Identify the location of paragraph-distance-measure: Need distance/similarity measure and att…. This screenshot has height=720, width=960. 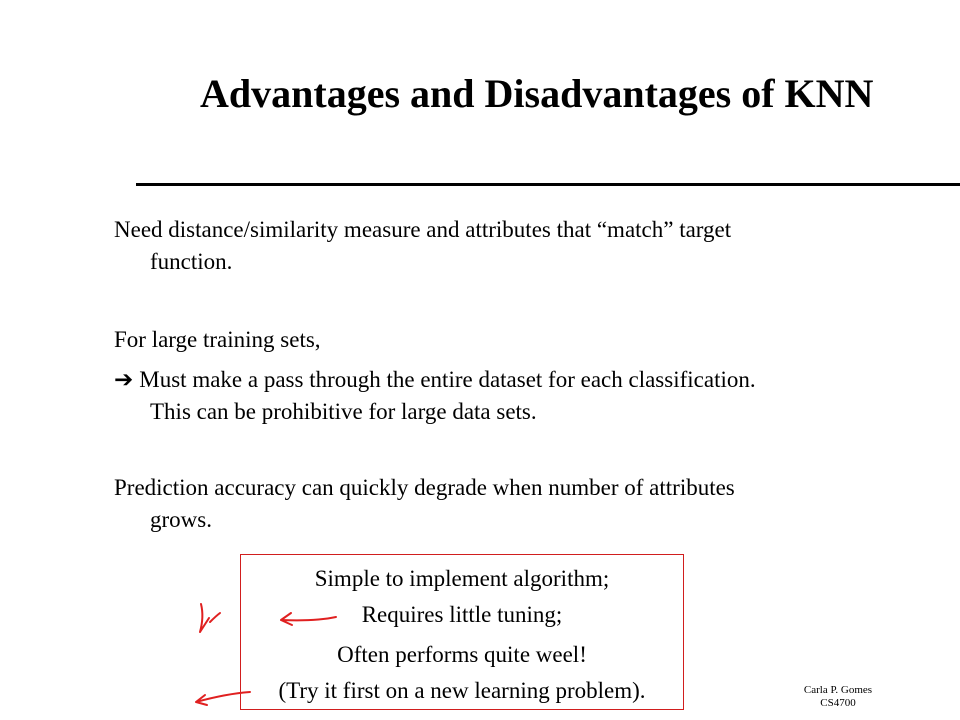
(494, 246).